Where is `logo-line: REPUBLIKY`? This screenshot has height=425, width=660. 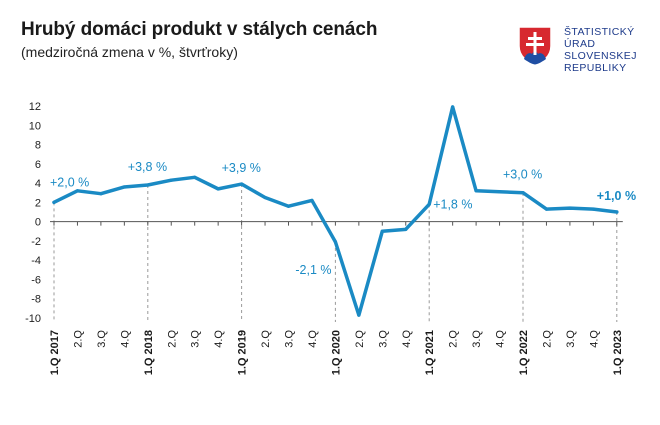
logo-line: REPUBLIKY is located at coordinates (595, 68).